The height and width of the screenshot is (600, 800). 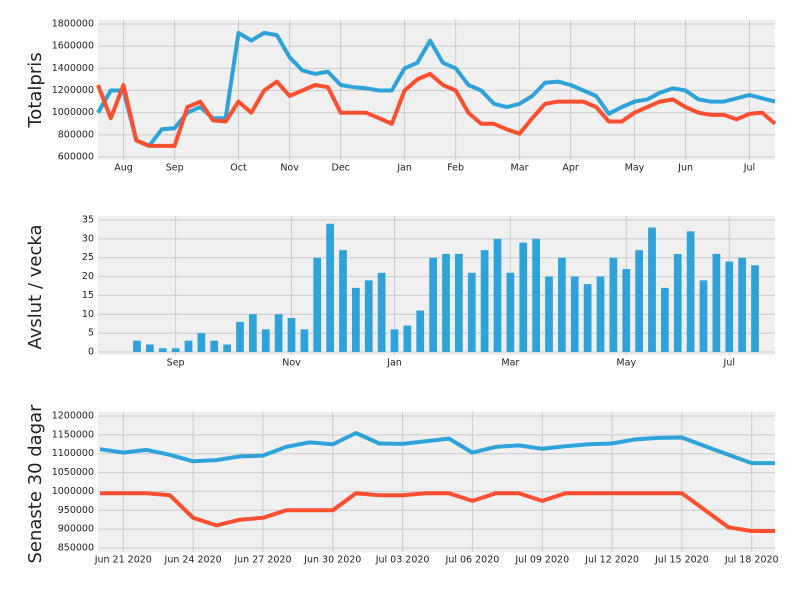 What do you see at coordinates (73, 434) in the screenshot?
I see `y-tick-label: 1150000` at bounding box center [73, 434].